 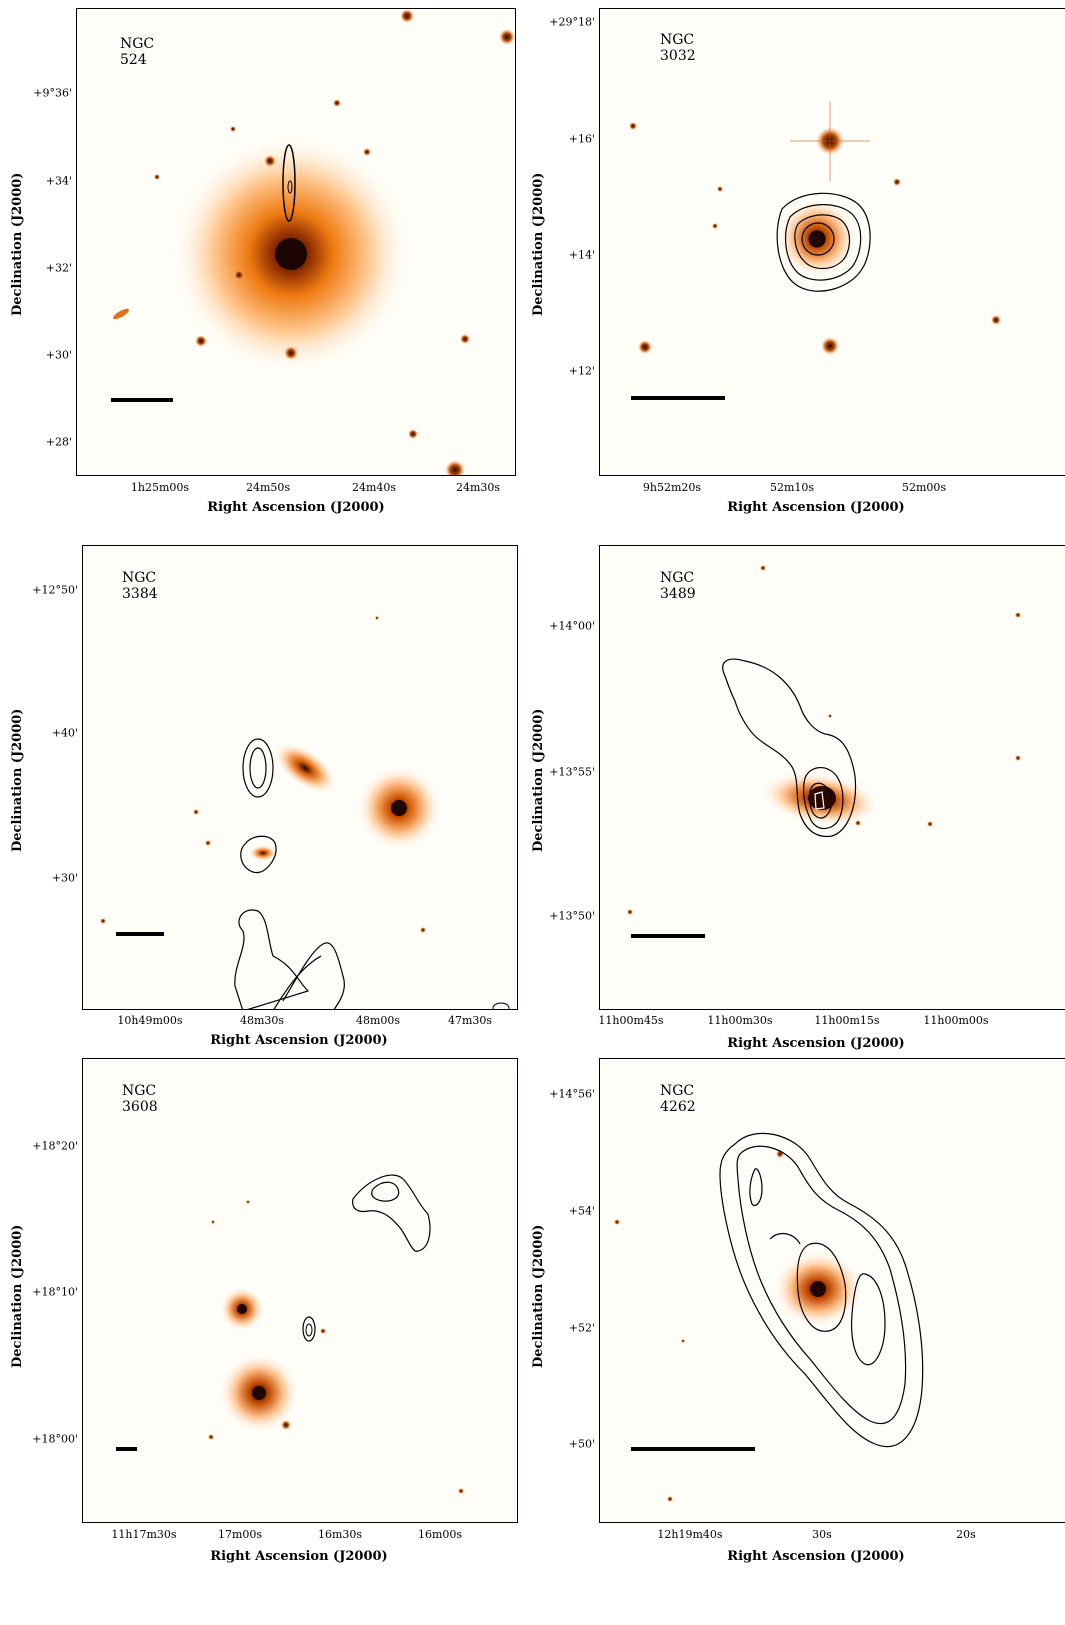 I want to click on ra-tick-label: 24m40s, so click(x=374, y=487).